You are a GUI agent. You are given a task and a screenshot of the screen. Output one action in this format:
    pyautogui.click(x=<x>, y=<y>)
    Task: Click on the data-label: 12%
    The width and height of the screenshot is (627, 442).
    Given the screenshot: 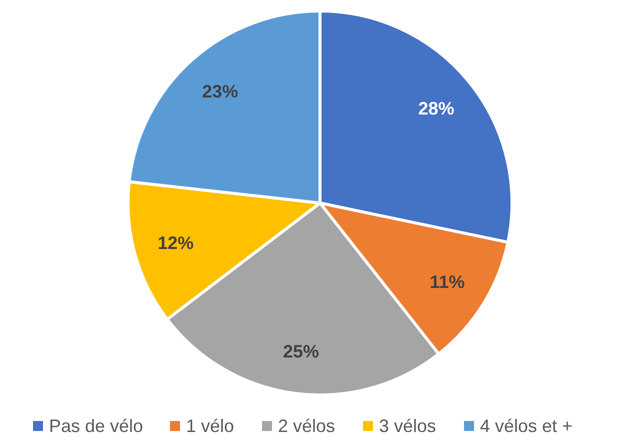 What is the action you would take?
    pyautogui.click(x=176, y=242)
    